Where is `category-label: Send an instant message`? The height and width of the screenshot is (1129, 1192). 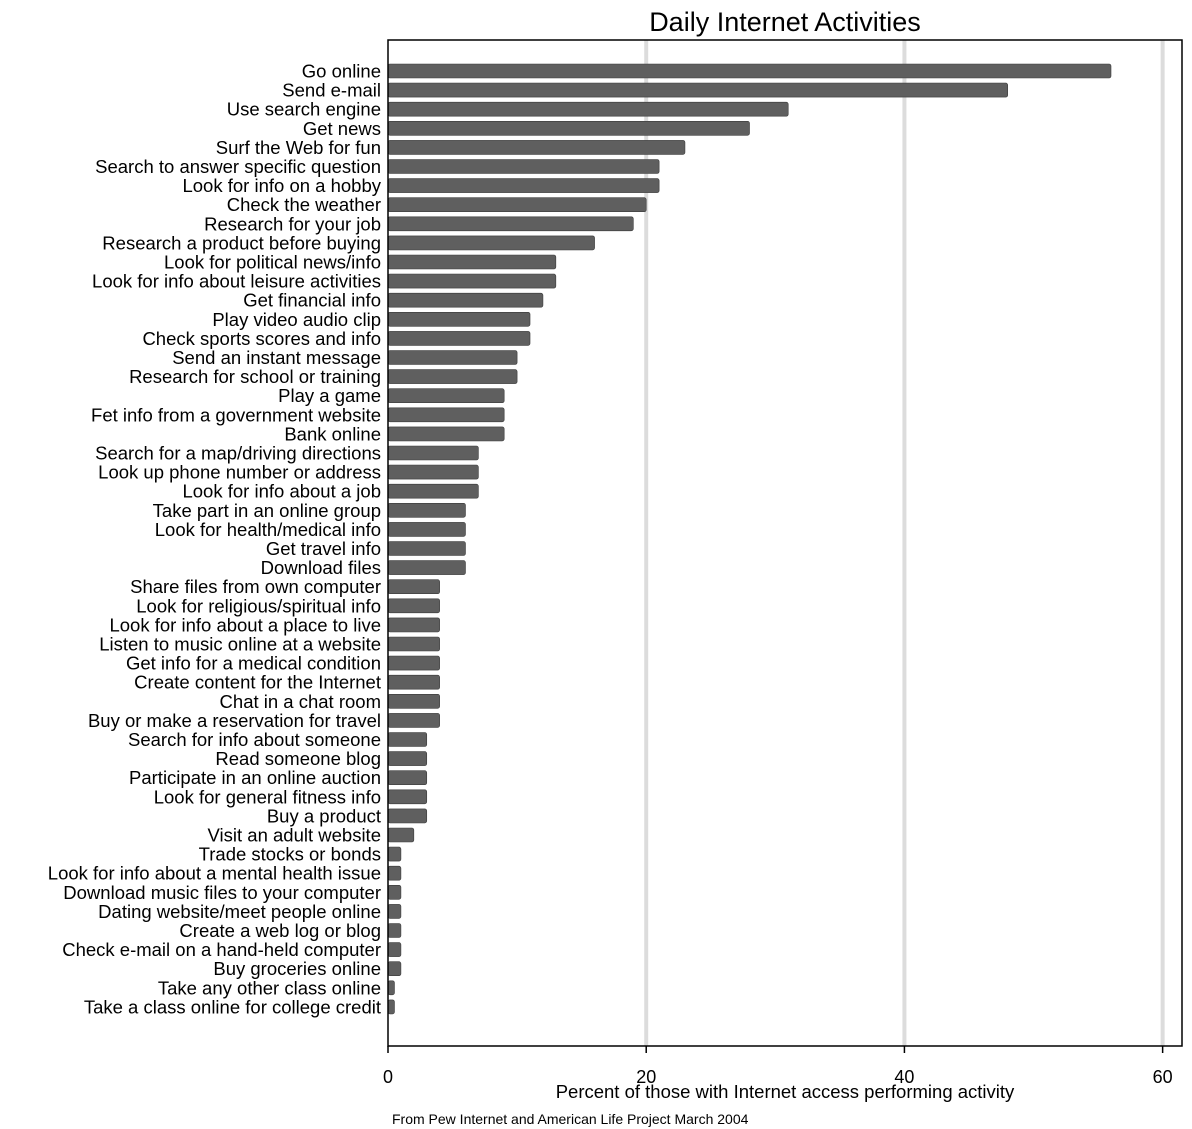 category-label: Send an instant message is located at coordinates (276, 357).